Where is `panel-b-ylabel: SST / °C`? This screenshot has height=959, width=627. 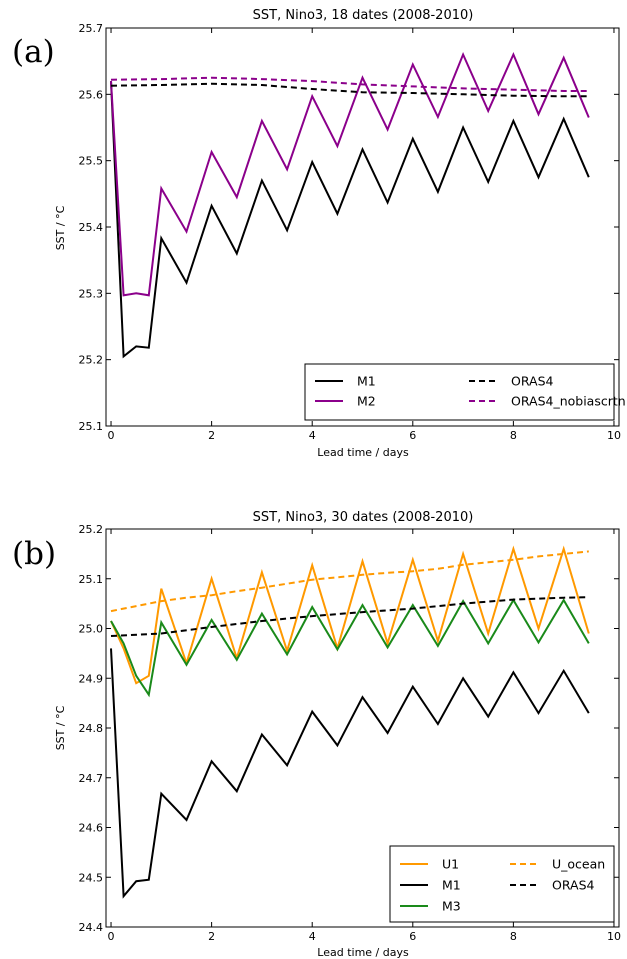 panel-b-ylabel: SST / °C is located at coordinates (60, 727).